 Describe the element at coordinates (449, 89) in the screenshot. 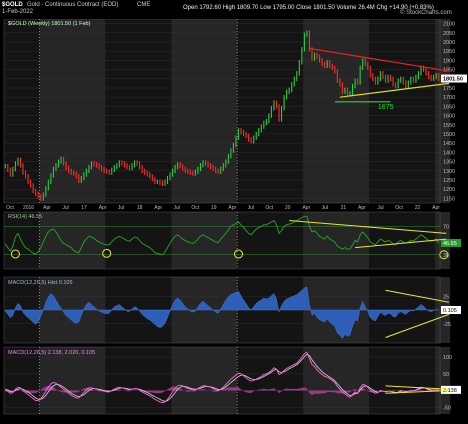

I see `y-tick-label: 1750` at that location.